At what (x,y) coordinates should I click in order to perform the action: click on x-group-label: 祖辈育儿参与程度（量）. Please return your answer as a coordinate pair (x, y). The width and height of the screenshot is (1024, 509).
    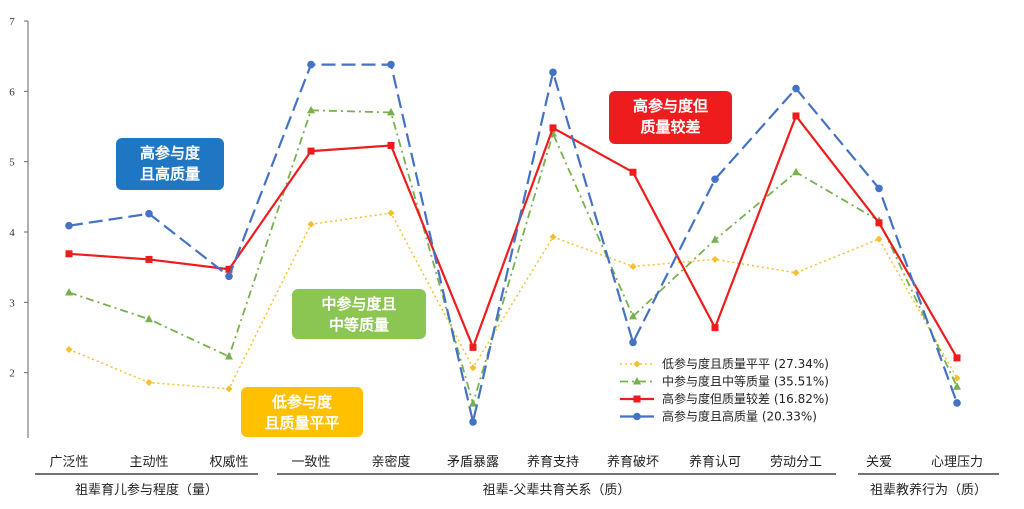
    Looking at the image, I should click on (146, 490).